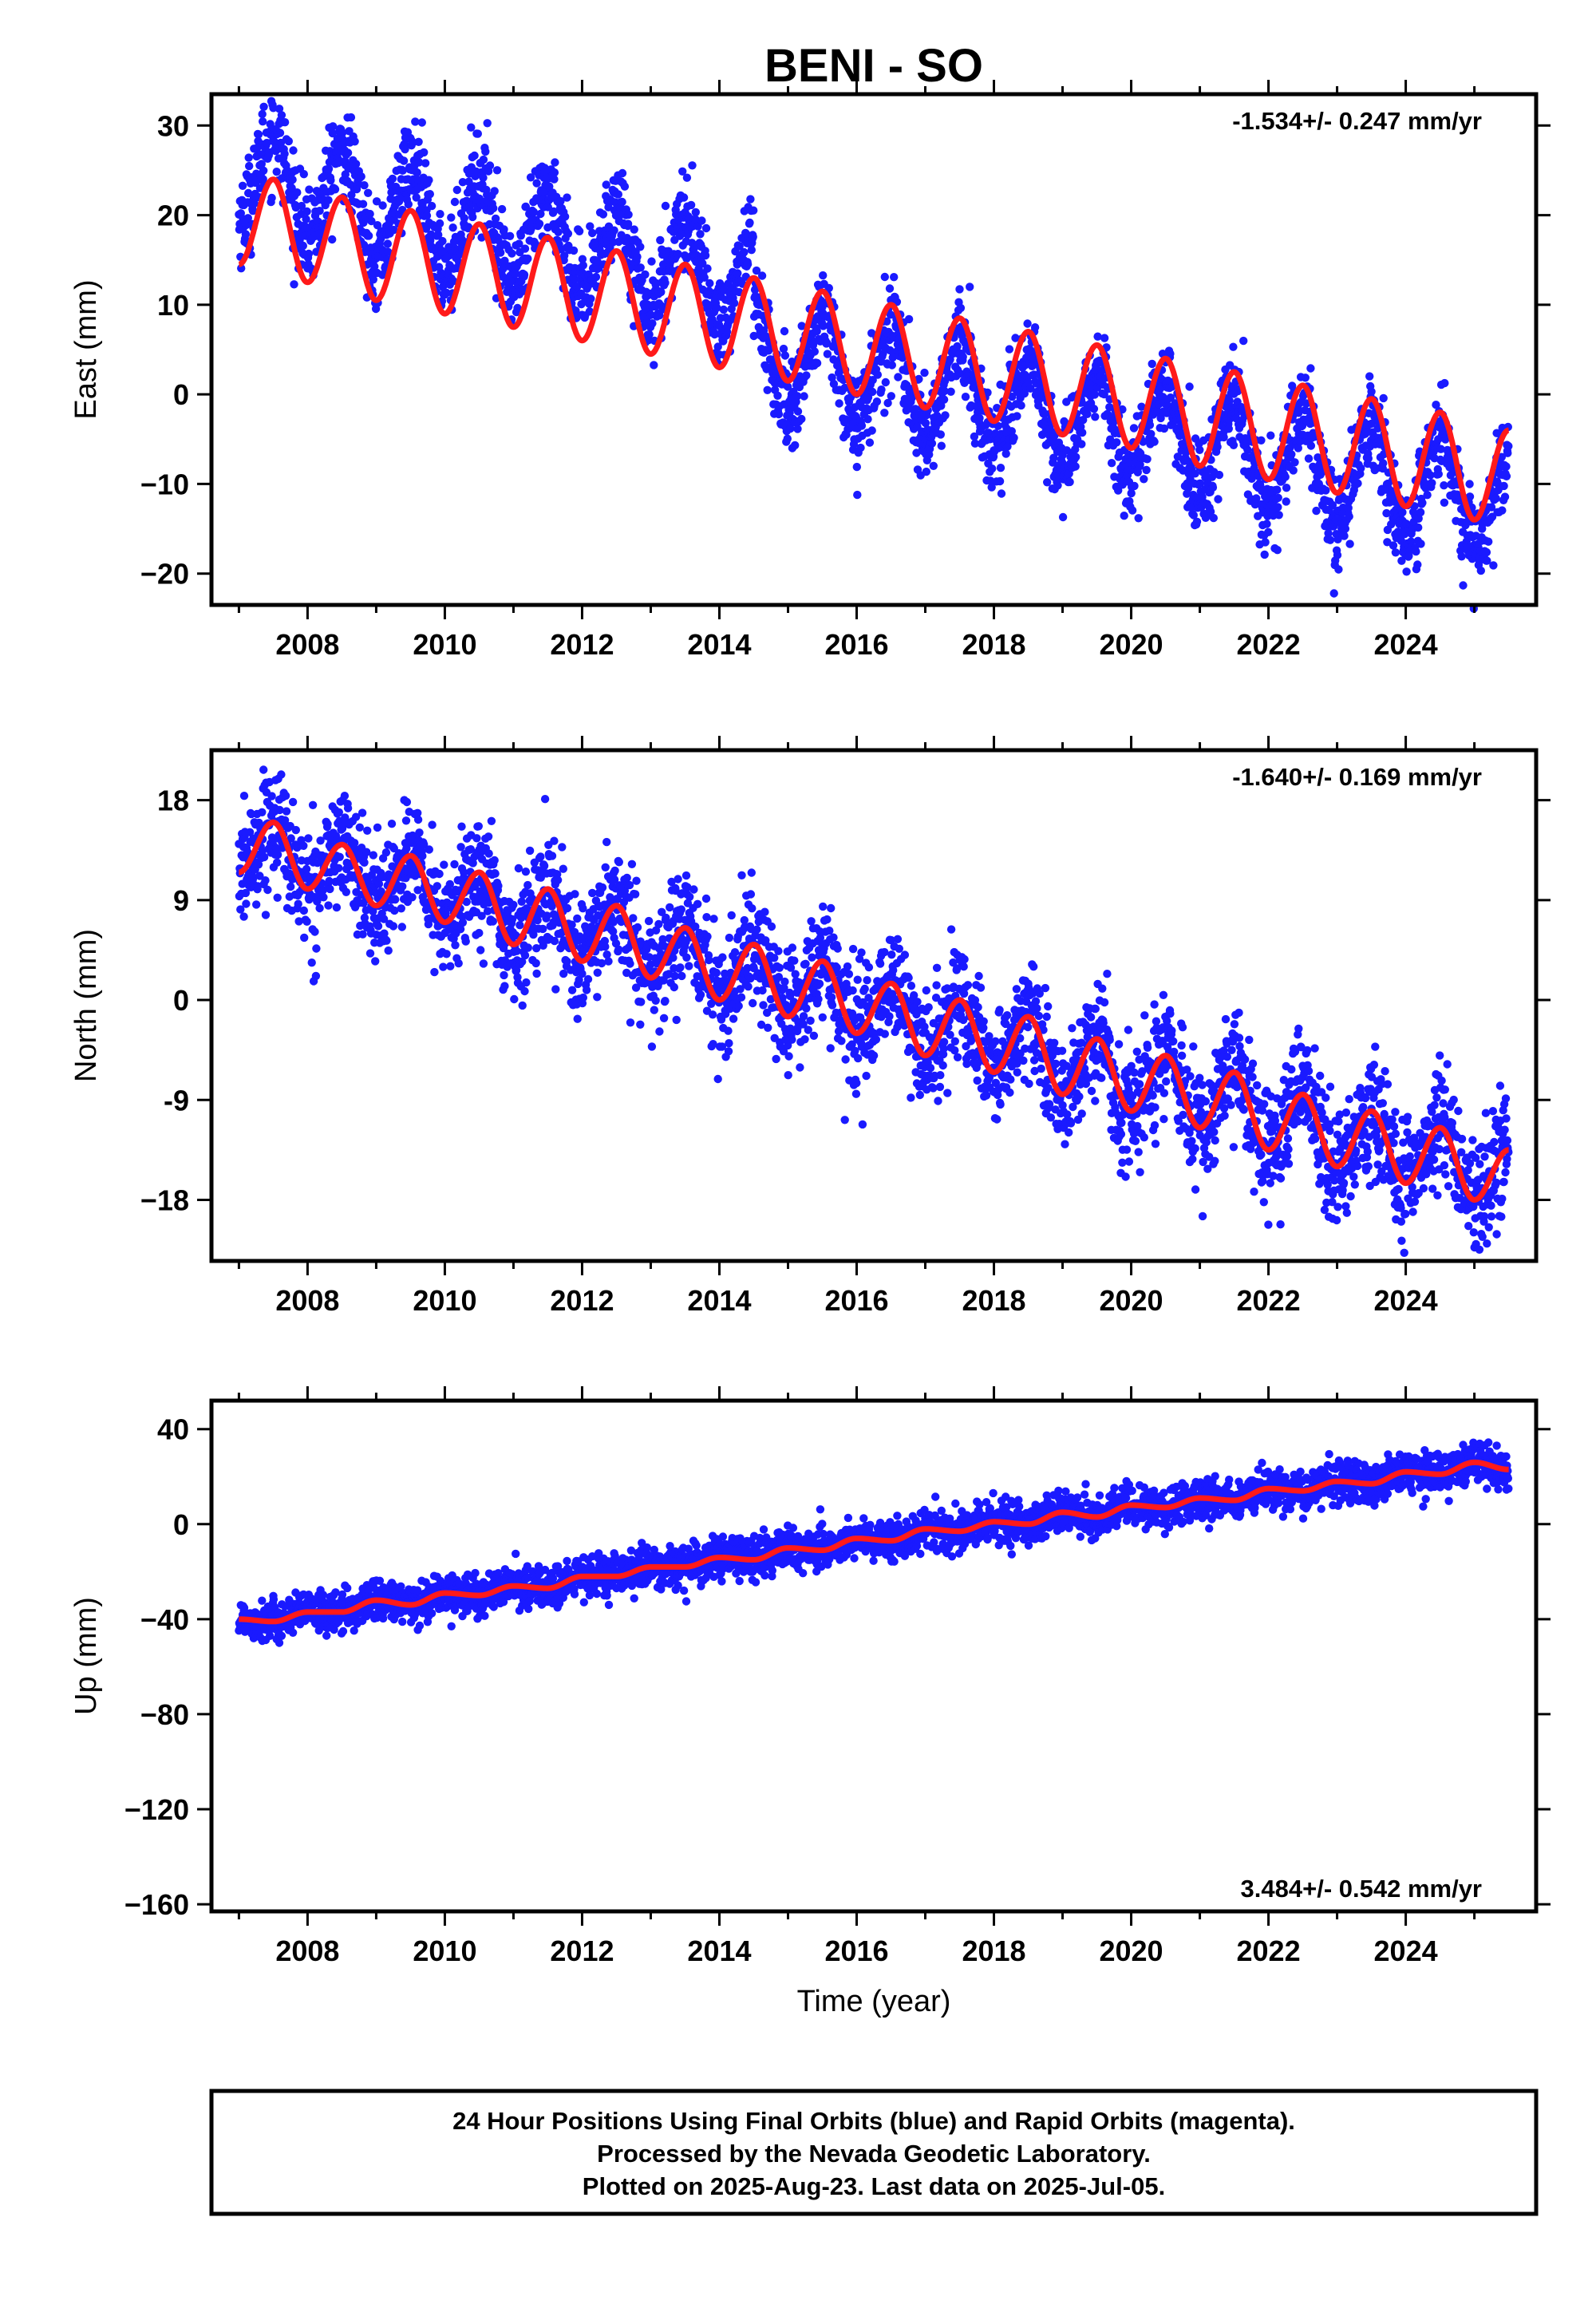 The width and height of the screenshot is (1596, 2316). Describe the element at coordinates (444, 644) in the screenshot. I see `east-x-tick-label: 2010` at that location.